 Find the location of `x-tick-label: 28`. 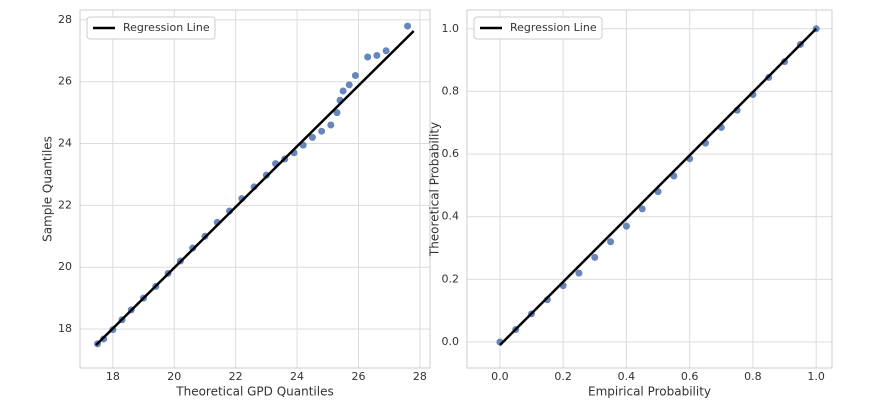

x-tick-label: 28 is located at coordinates (420, 376).